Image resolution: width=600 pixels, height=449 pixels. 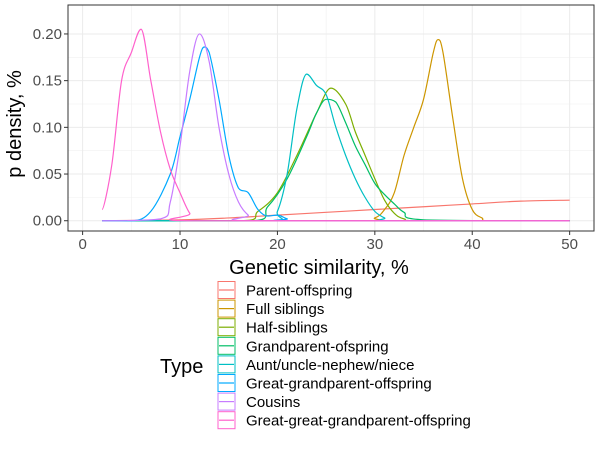 I want to click on x-tick-label: 40, so click(x=472, y=244).